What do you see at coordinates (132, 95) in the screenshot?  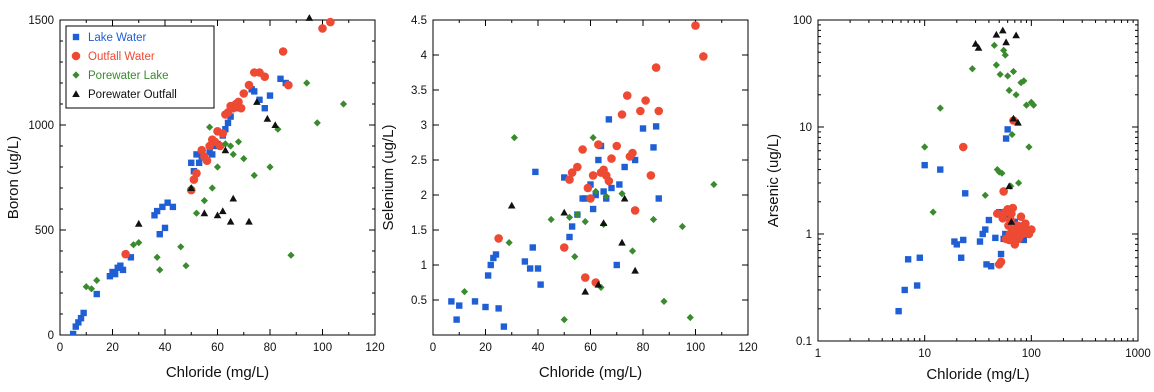 I see `legend-label: Porewater Outfall` at bounding box center [132, 95].